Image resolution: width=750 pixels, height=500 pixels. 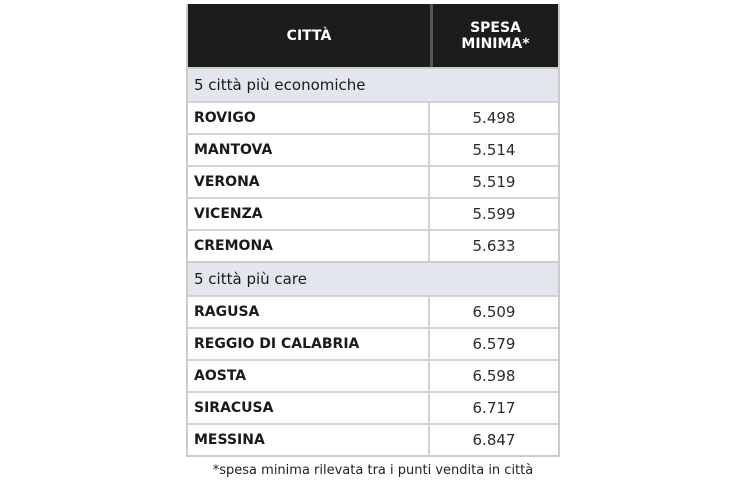 I want to click on table-row: SIRACUSA 6.717, so click(x=373, y=407).